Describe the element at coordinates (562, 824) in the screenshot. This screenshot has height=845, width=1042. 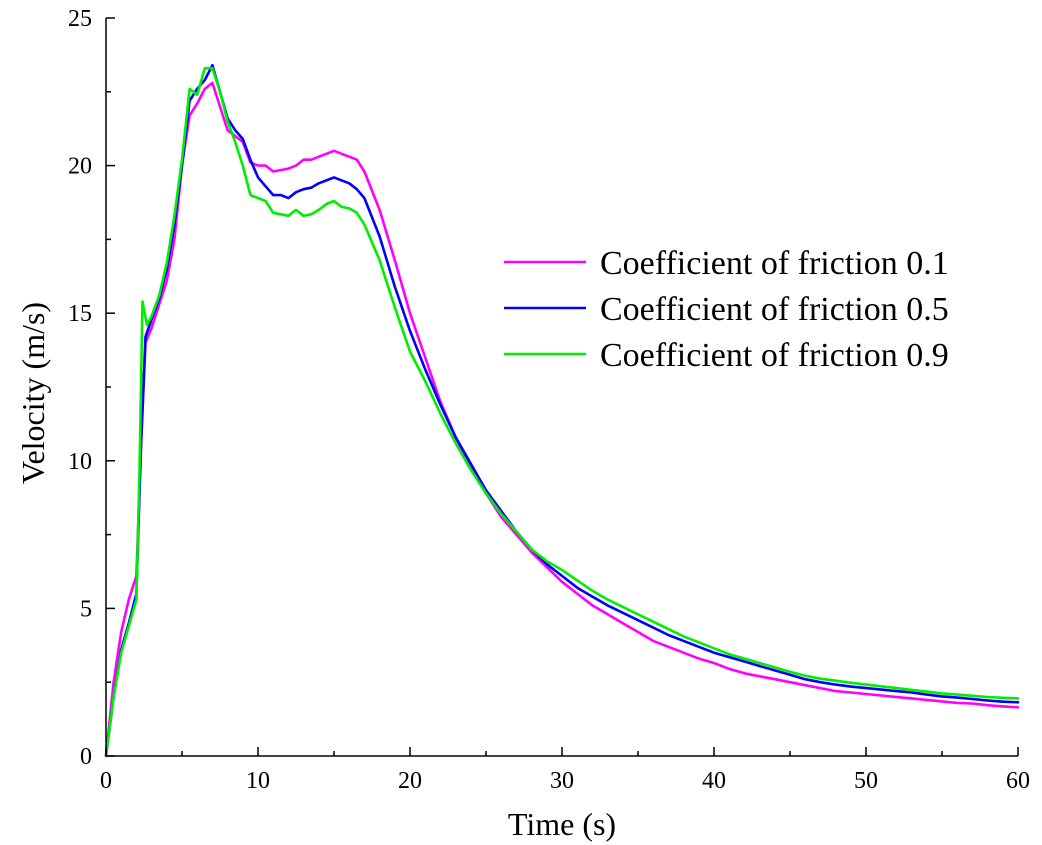
I see `x-axis-title: Time (s)` at that location.